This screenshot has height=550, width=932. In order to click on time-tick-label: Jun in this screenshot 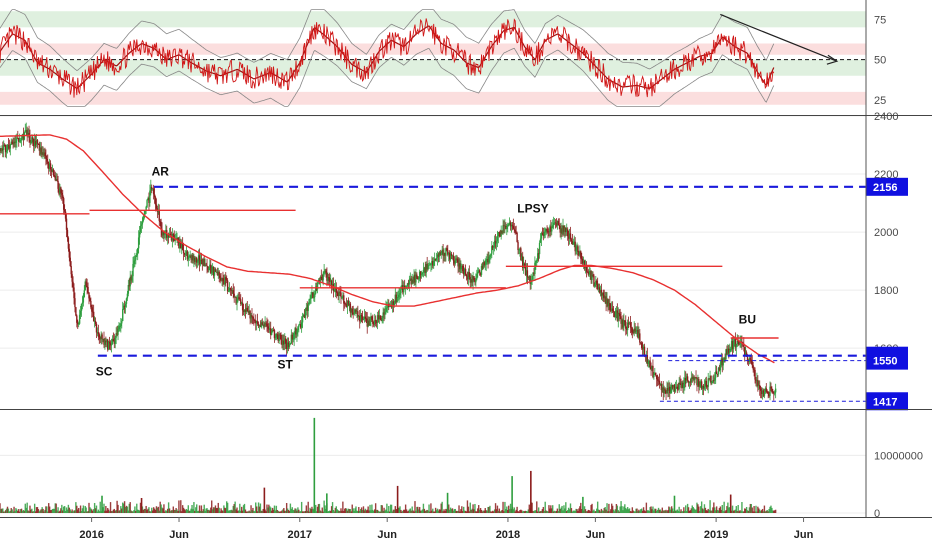, I will do `click(596, 535)`.